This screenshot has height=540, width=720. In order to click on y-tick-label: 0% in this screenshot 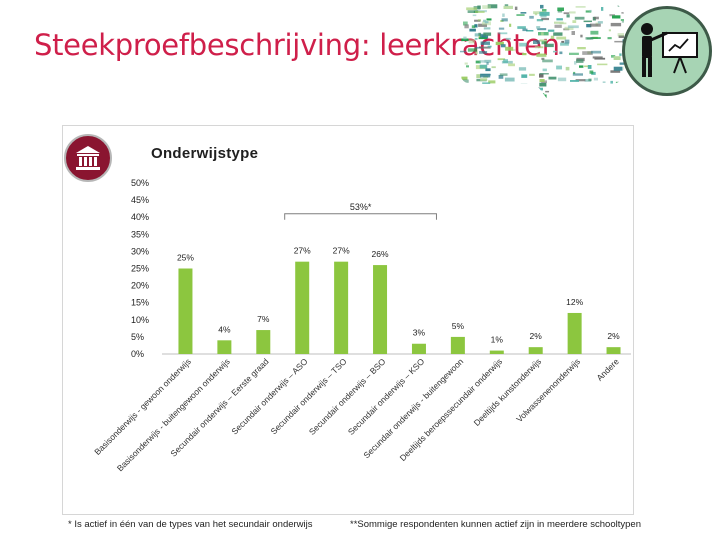, I will do `click(137, 354)`.